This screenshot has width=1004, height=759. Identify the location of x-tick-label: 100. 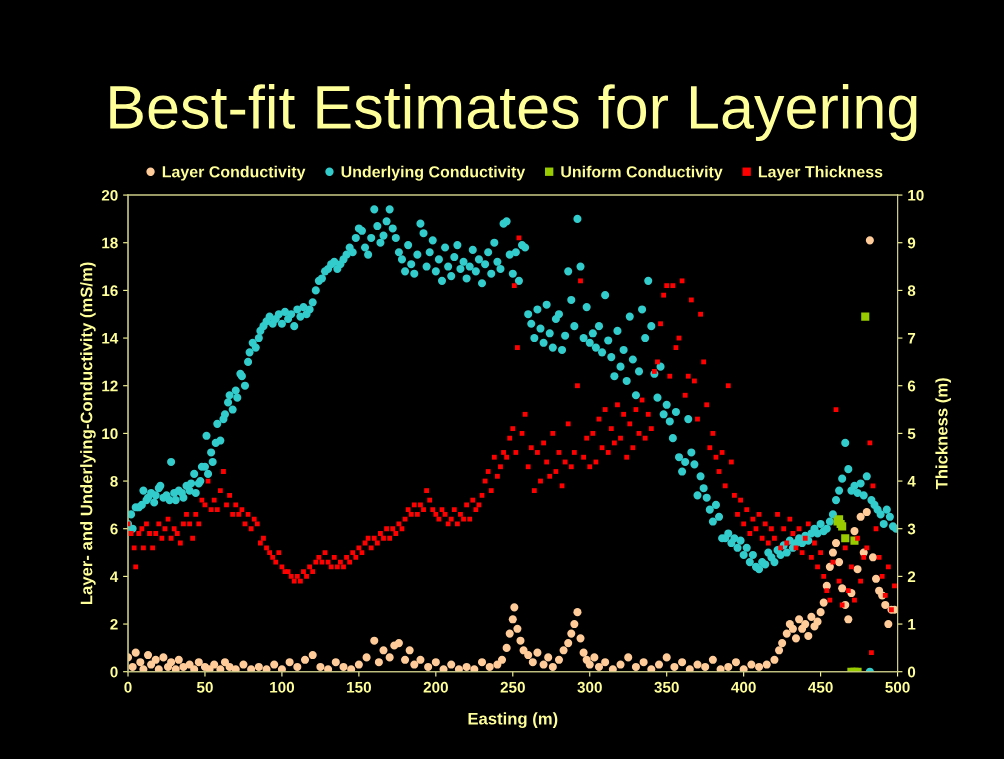
(282, 687).